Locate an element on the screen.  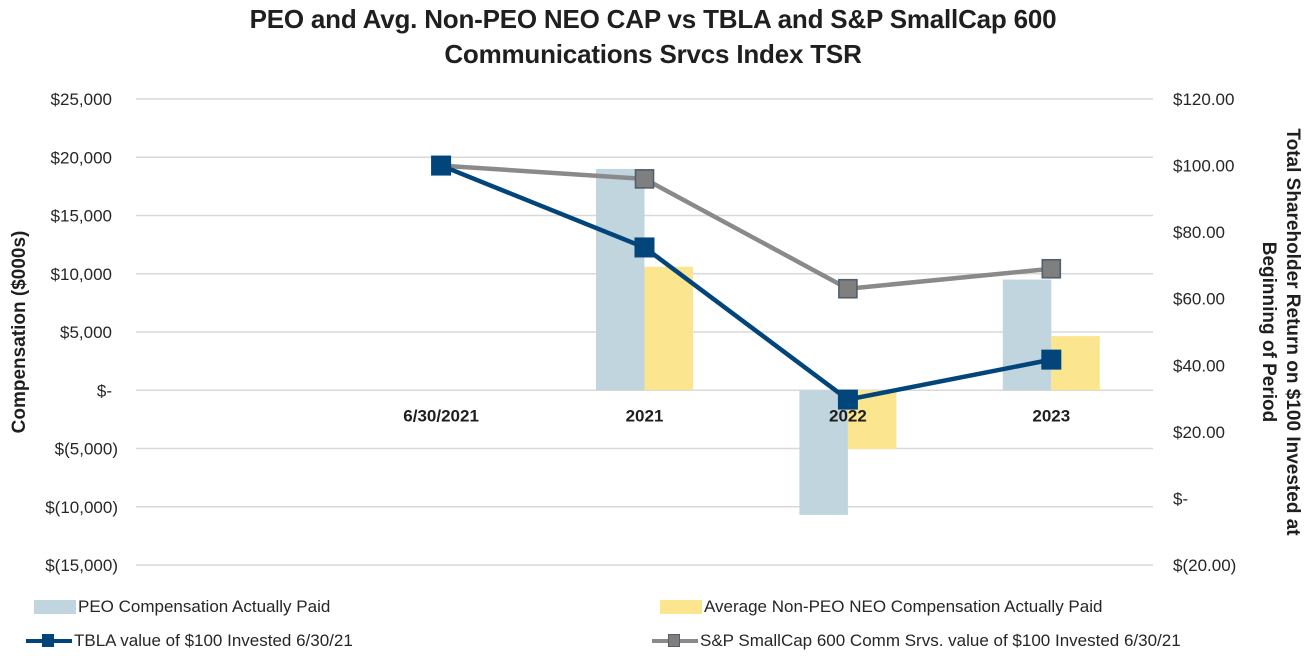
right-tick-label: $80.00 is located at coordinates (1199, 232).